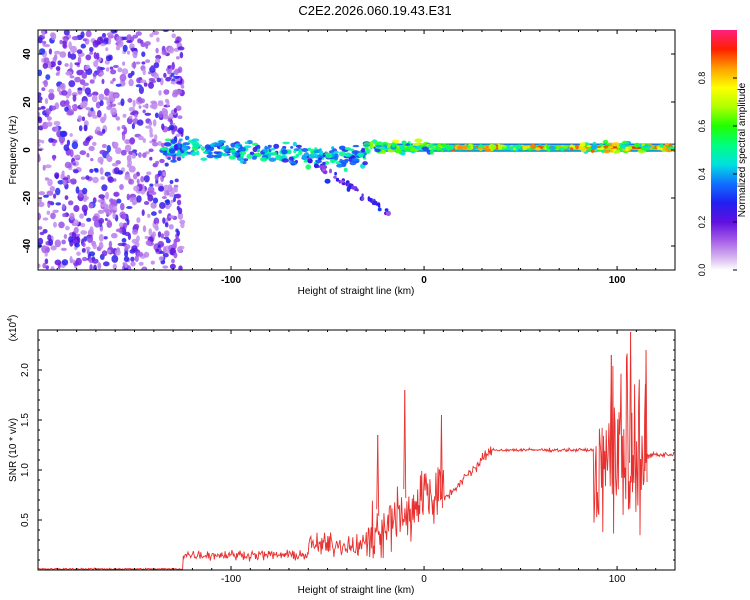 The width and height of the screenshot is (750, 600). What do you see at coordinates (27, 102) in the screenshot?
I see `y-tick-label: 20` at bounding box center [27, 102].